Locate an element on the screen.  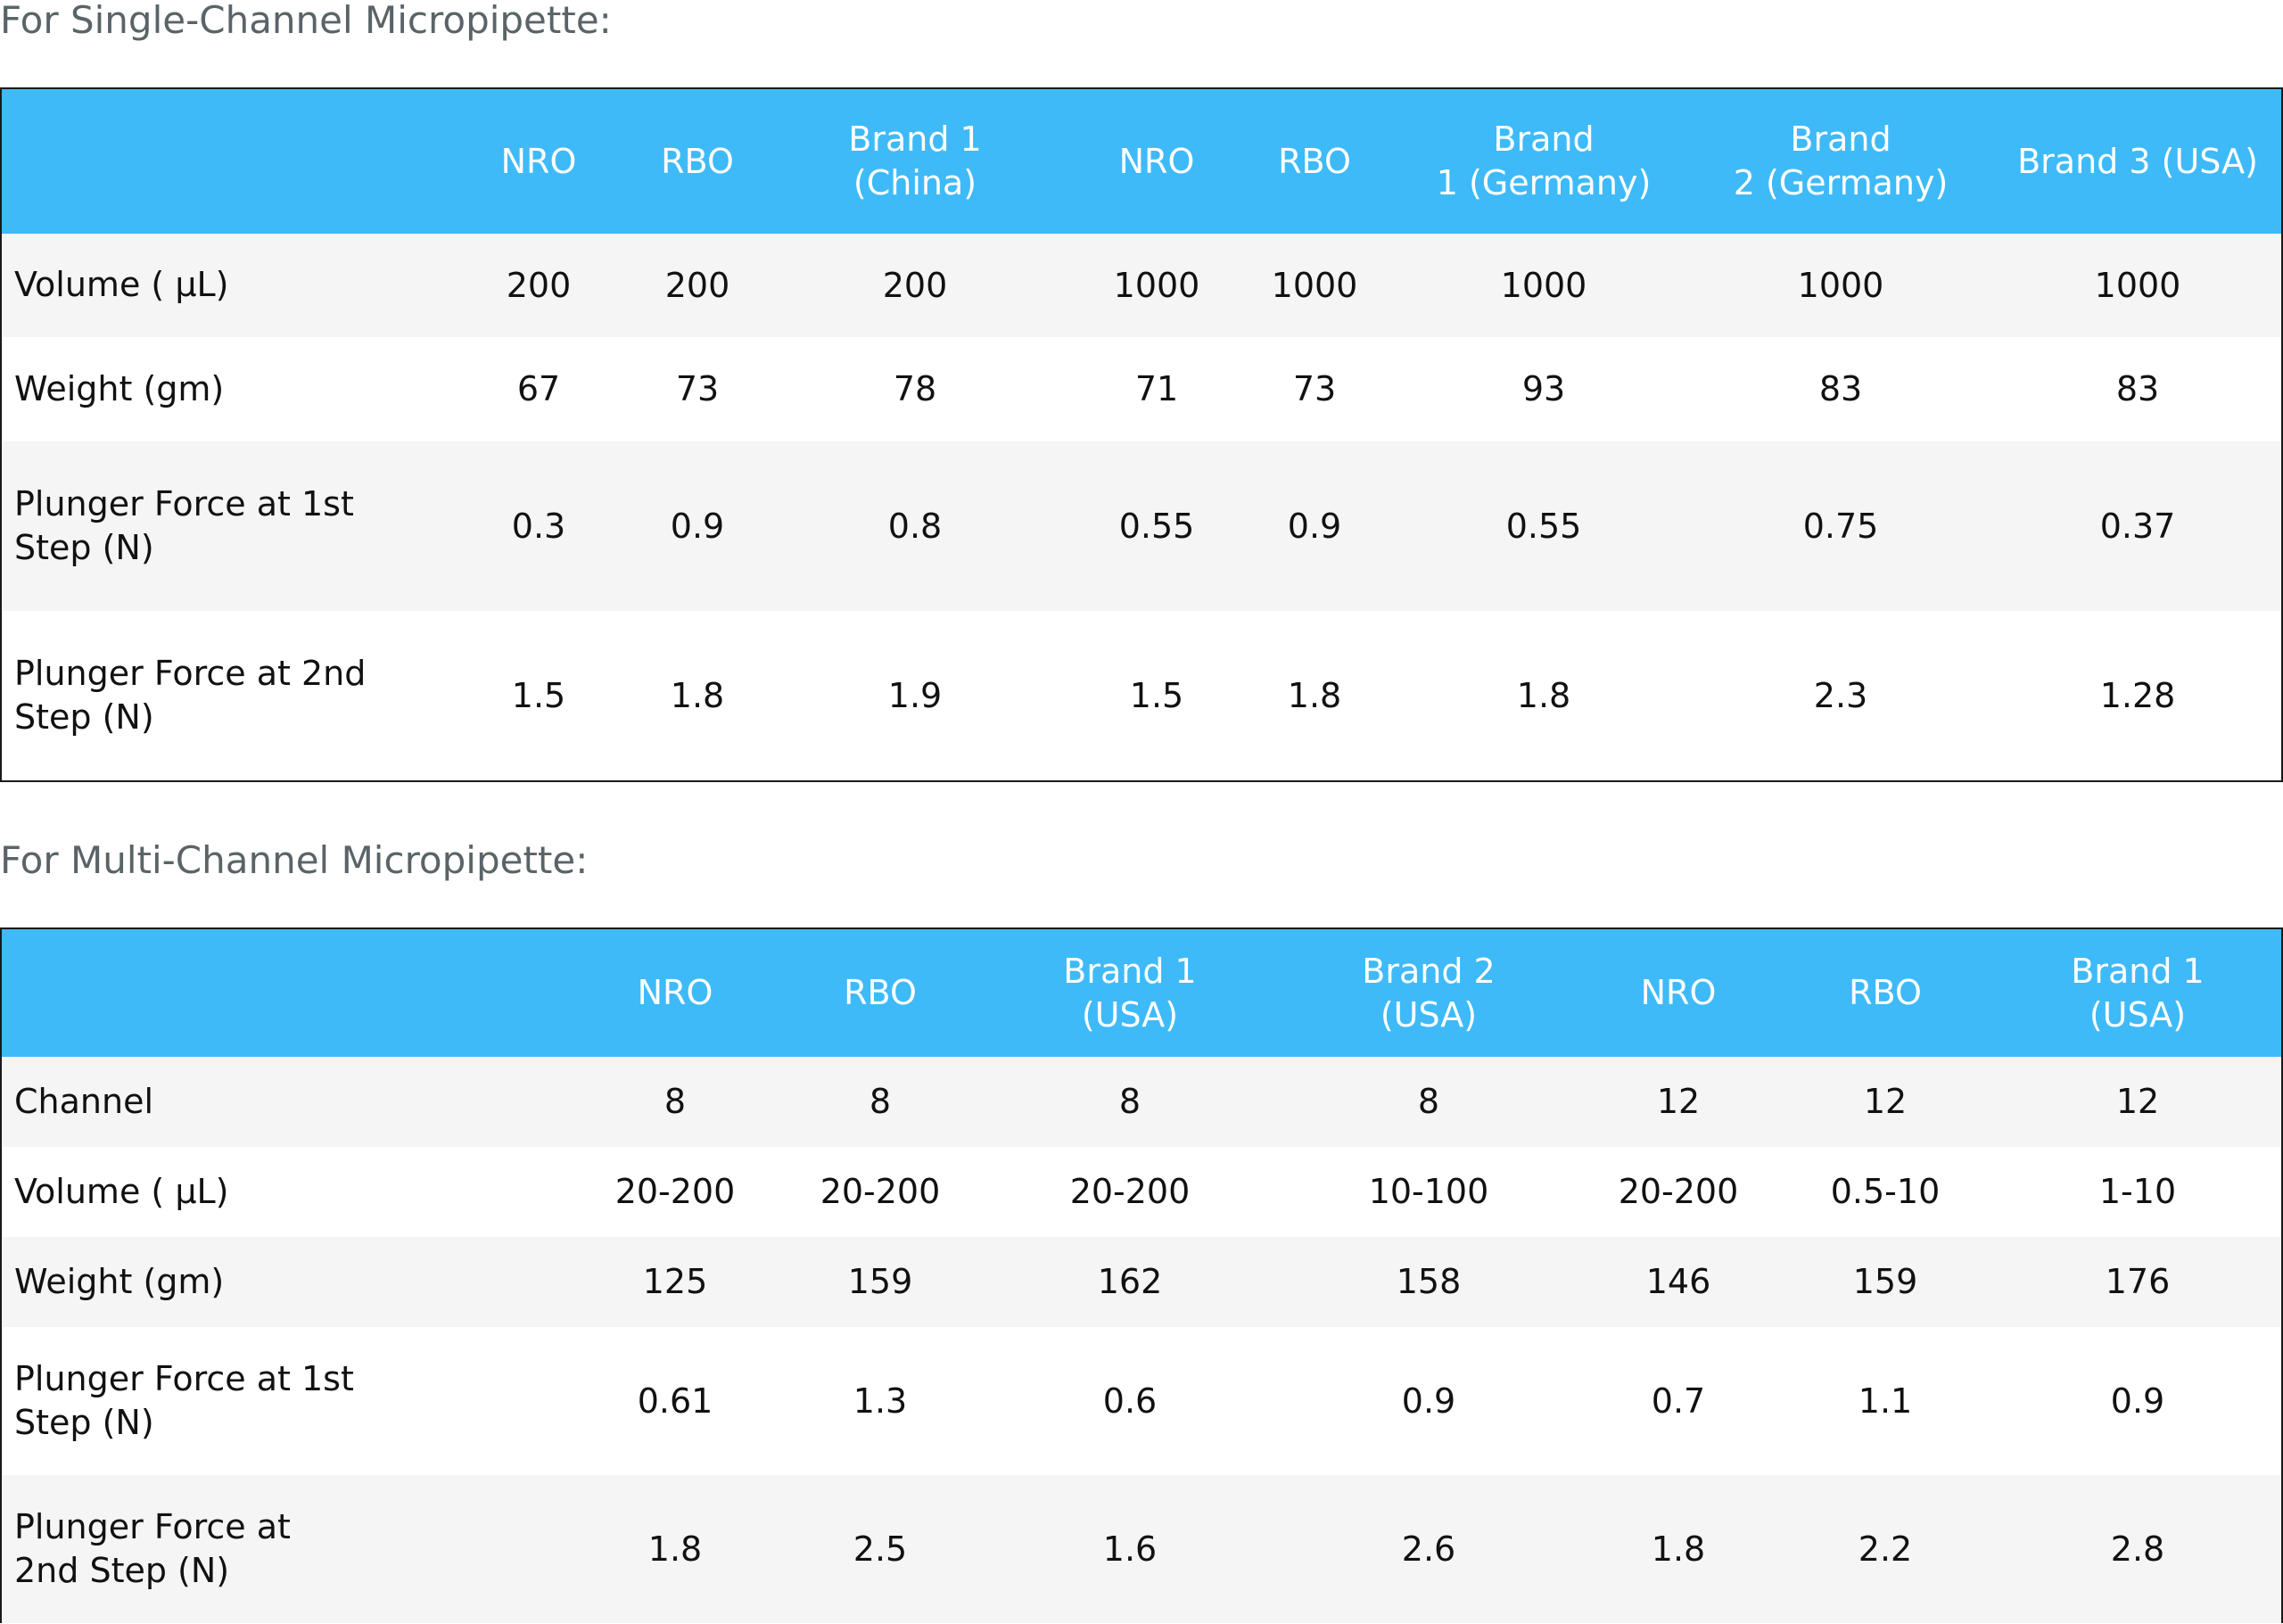
table-row: Channel 8 8 8 8 12 12 12 is located at coordinates (1141, 1102).